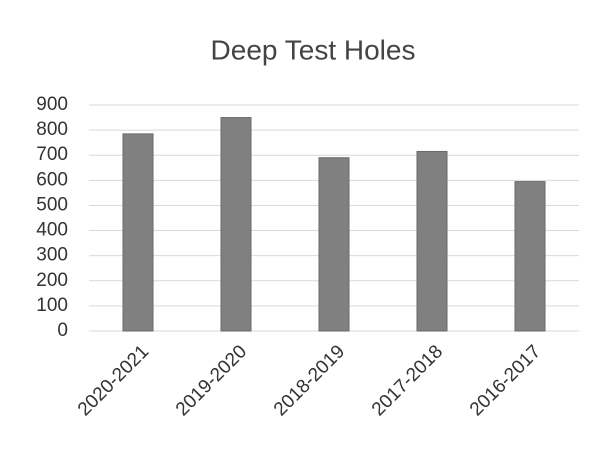 This screenshot has height=458, width=602. I want to click on y-tick-label: 600, so click(52, 179).